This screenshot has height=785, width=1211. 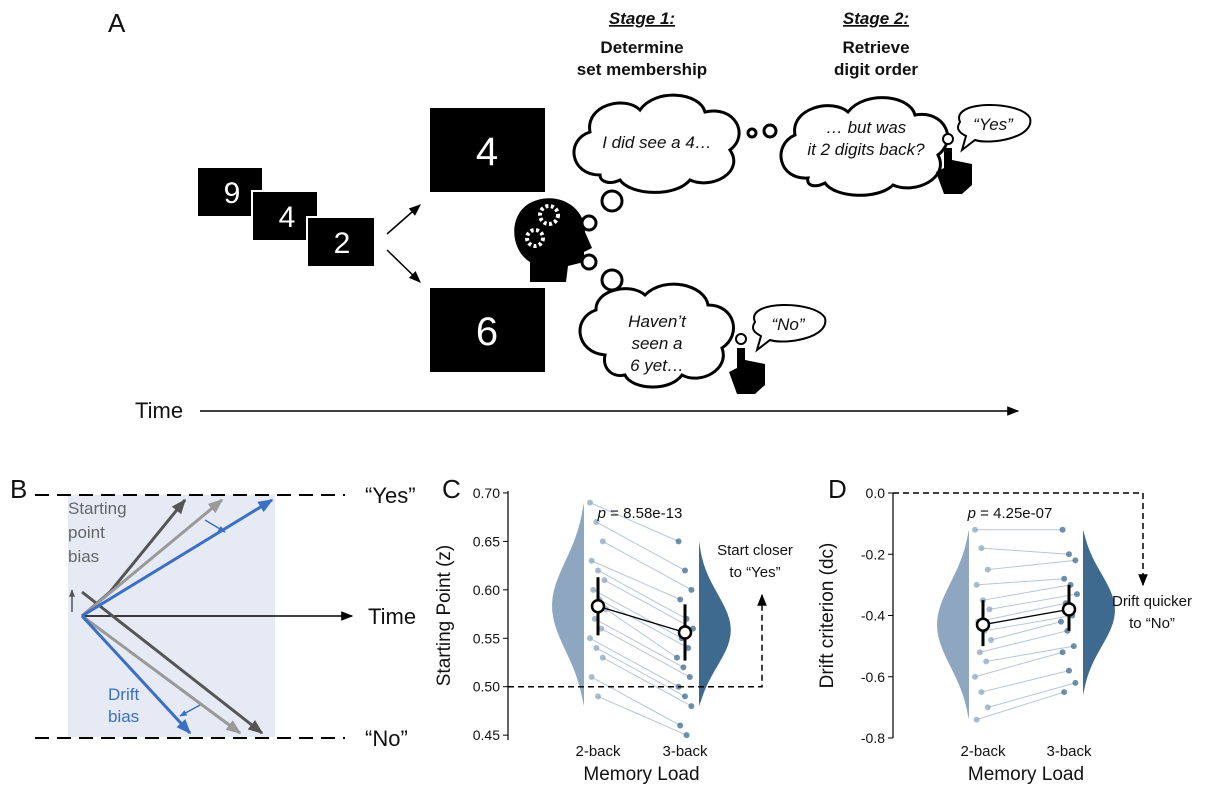 I want to click on y-tick-label: 0.45, so click(x=486, y=735).